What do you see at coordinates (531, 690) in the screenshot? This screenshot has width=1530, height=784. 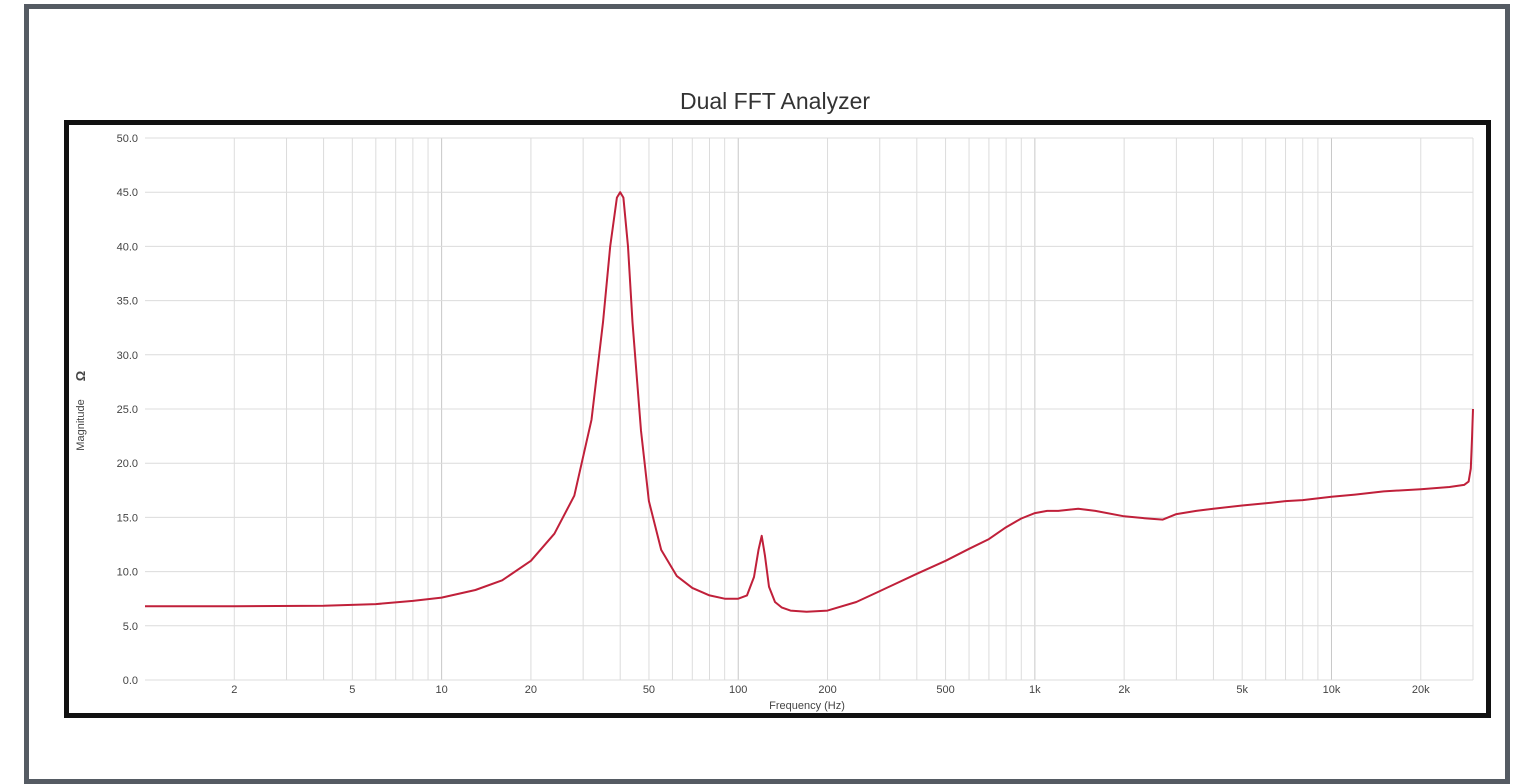 I see `x-tick-label: 20` at bounding box center [531, 690].